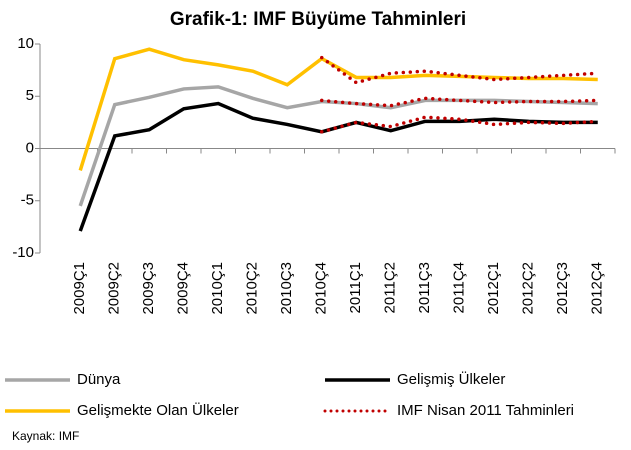 The height and width of the screenshot is (450, 631). What do you see at coordinates (424, 287) in the screenshot?
I see `x-tick-label: 2011Ç3` at bounding box center [424, 287].